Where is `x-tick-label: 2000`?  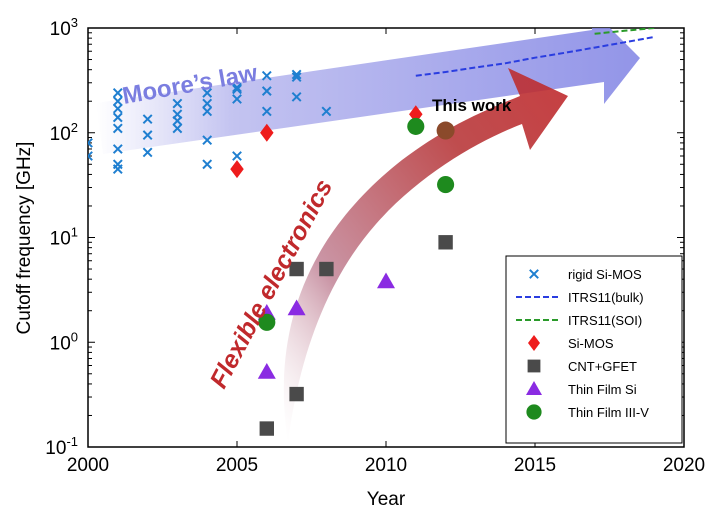 x-tick-label: 2000 is located at coordinates (88, 465).